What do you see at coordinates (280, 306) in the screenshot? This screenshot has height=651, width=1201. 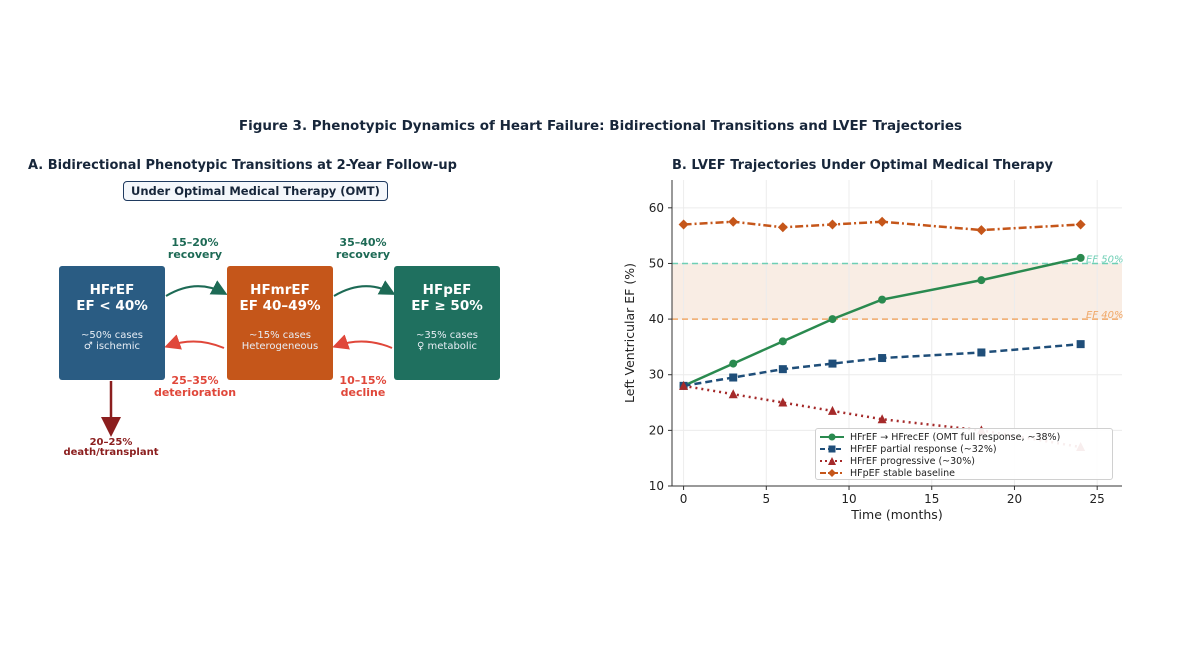 I see `hfmref-ef: EF 40–49%` at bounding box center [280, 306].